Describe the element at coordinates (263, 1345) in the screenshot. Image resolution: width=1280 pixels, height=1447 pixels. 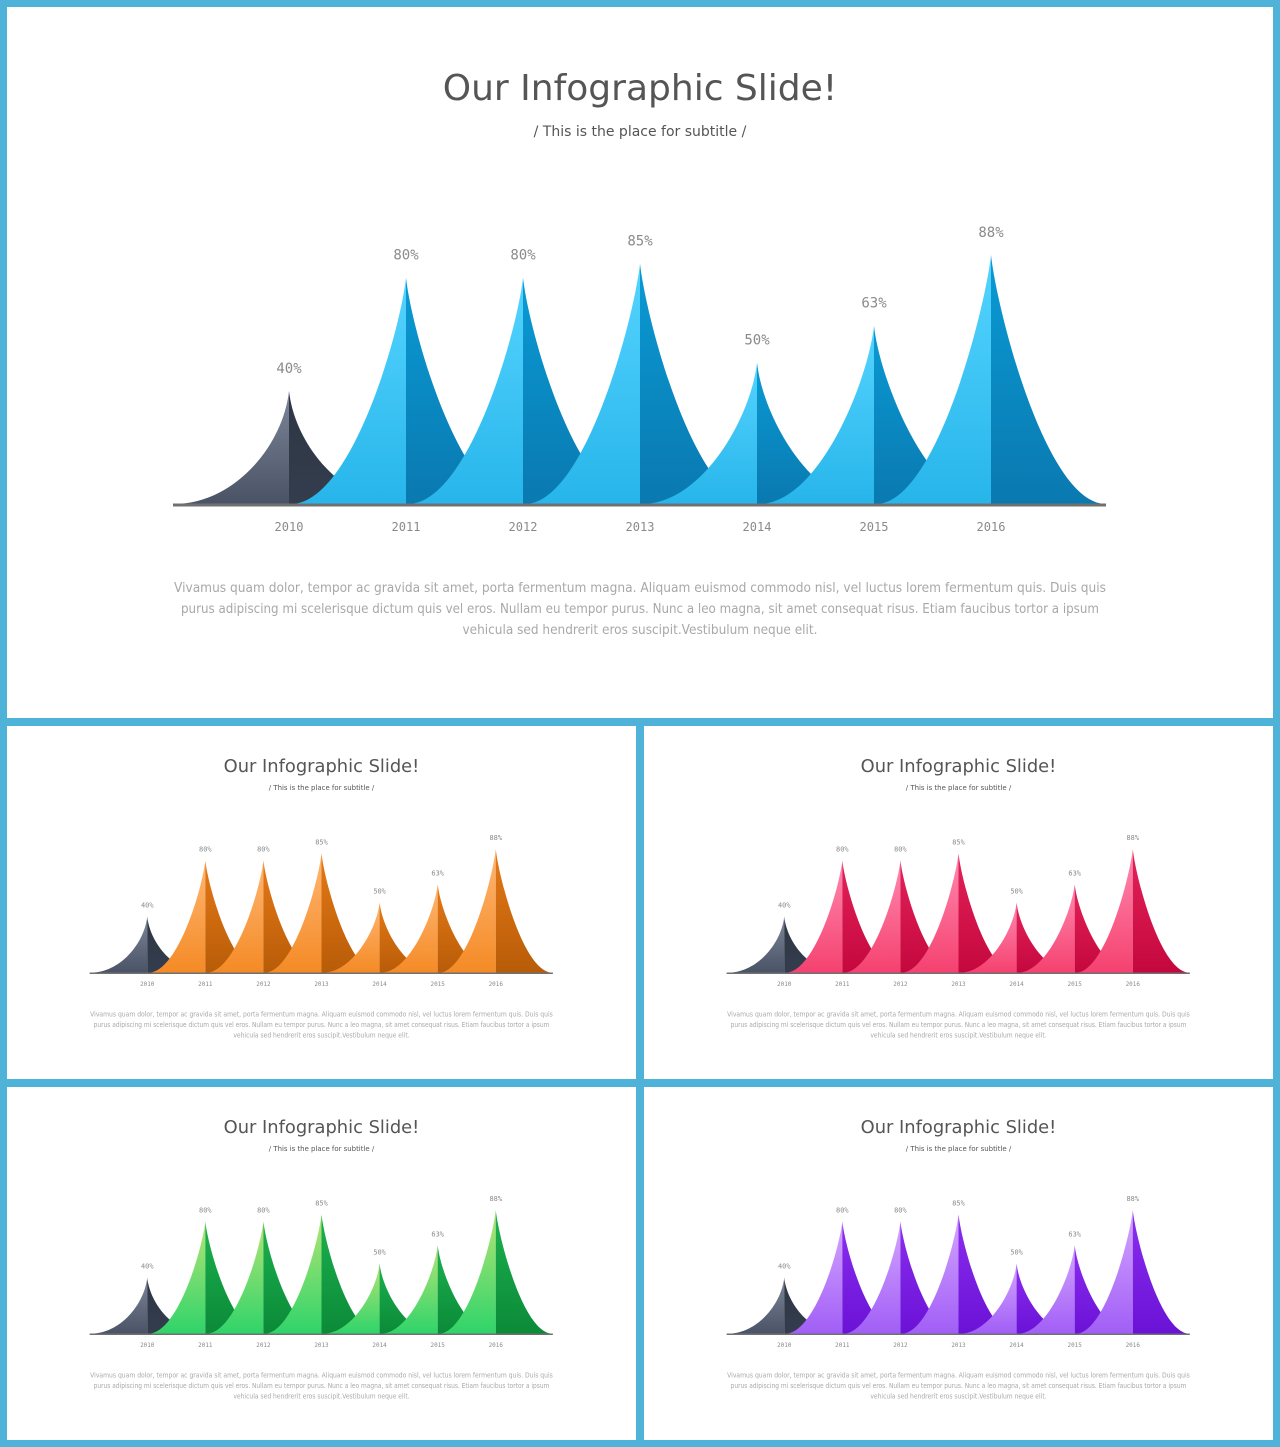
I see `year-label: 2012` at that location.